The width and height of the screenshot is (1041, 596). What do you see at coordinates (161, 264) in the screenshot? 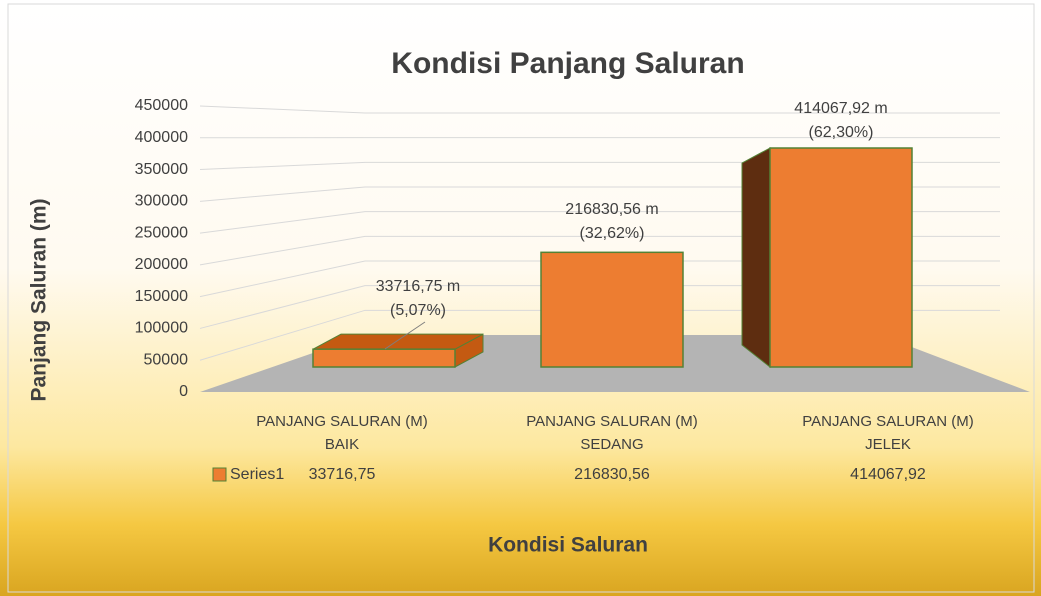
I see `y-tick-label: 200000` at bounding box center [161, 264].